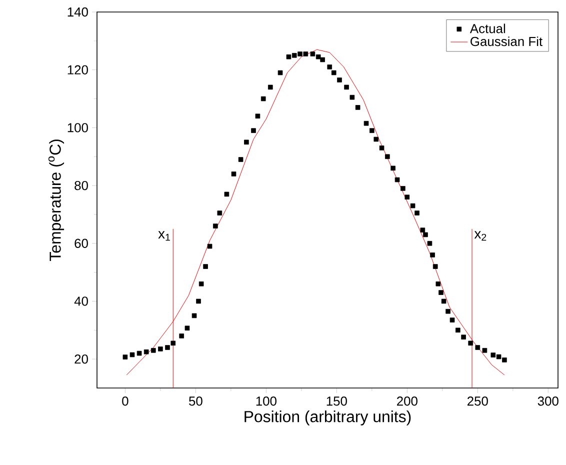  What do you see at coordinates (56, 201) in the screenshot?
I see `y-axis-title: Temperature ($^{o}$C)` at bounding box center [56, 201].